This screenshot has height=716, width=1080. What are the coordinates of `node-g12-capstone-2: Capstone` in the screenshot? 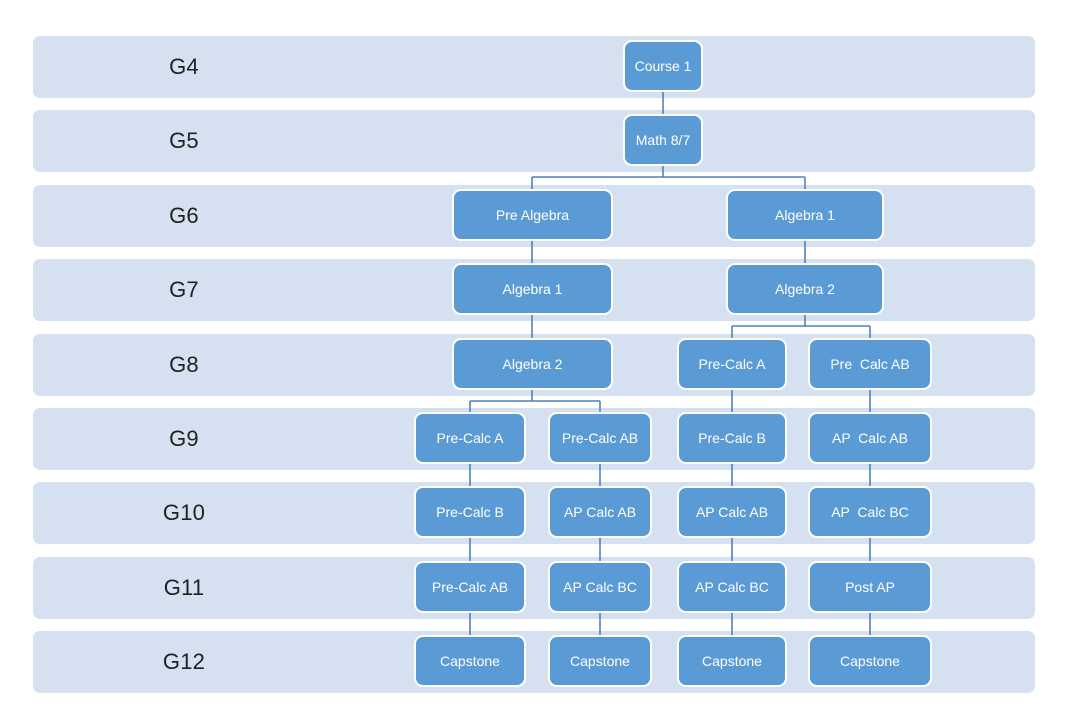 It's located at (600, 661).